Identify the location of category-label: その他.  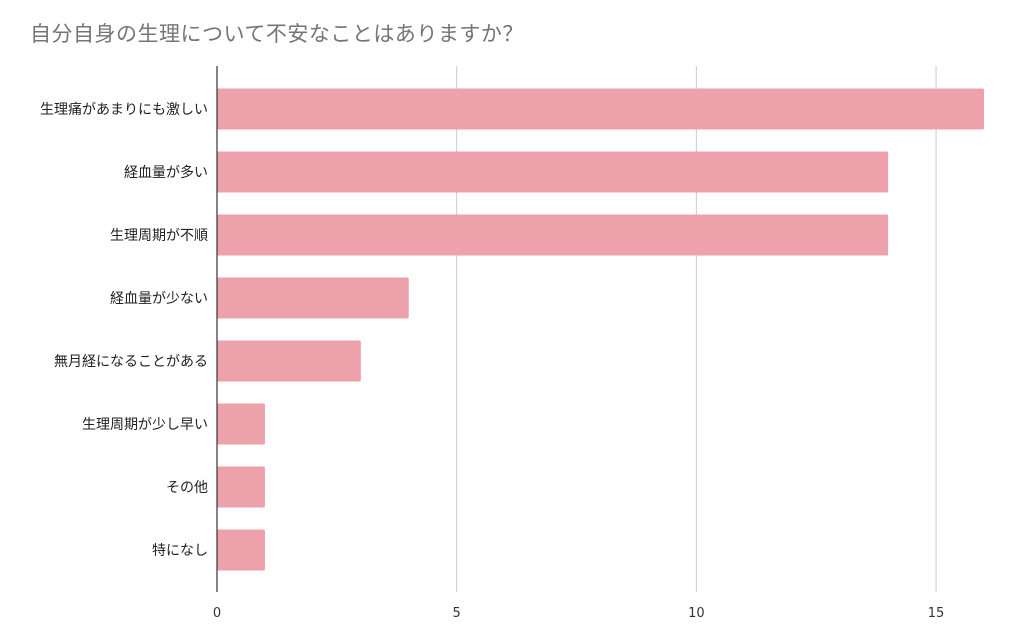
(187, 488).